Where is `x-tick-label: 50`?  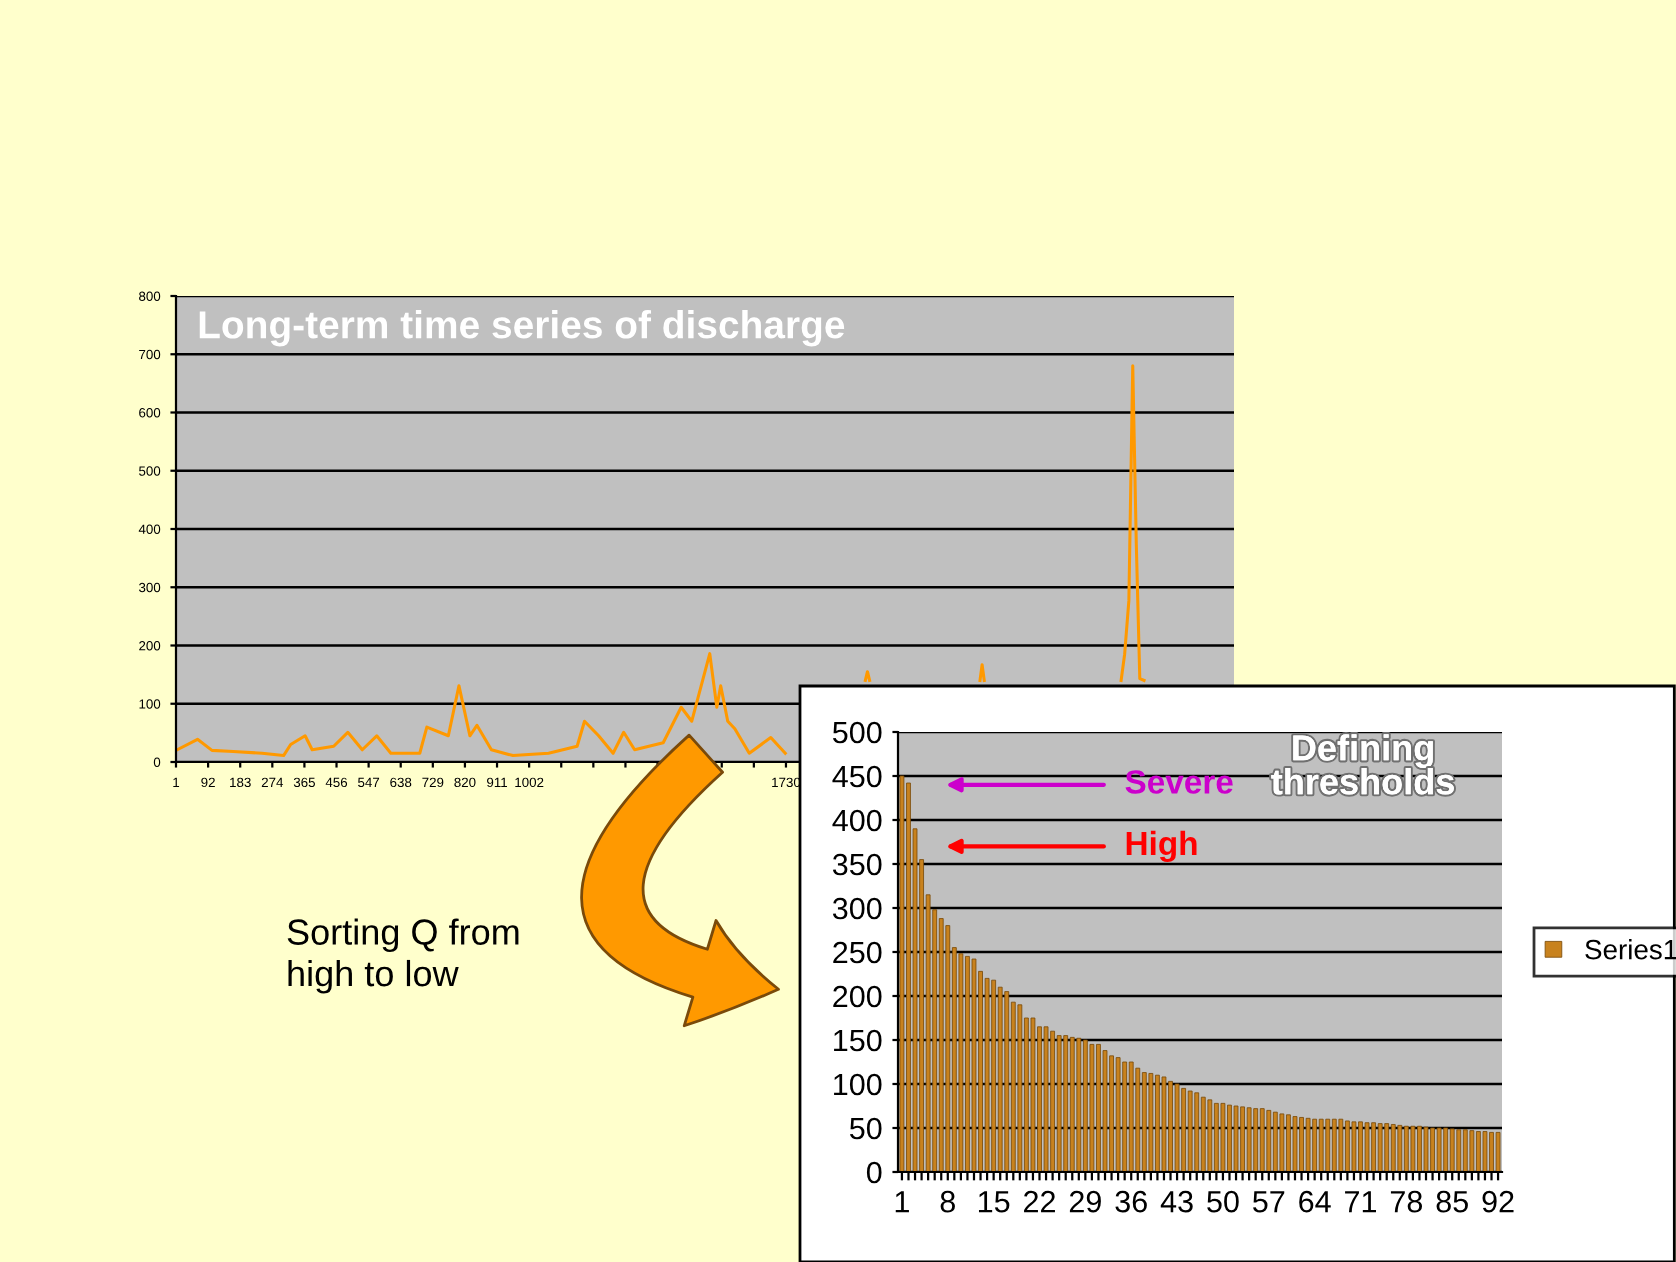
x-tick-label: 50 is located at coordinates (1223, 1201).